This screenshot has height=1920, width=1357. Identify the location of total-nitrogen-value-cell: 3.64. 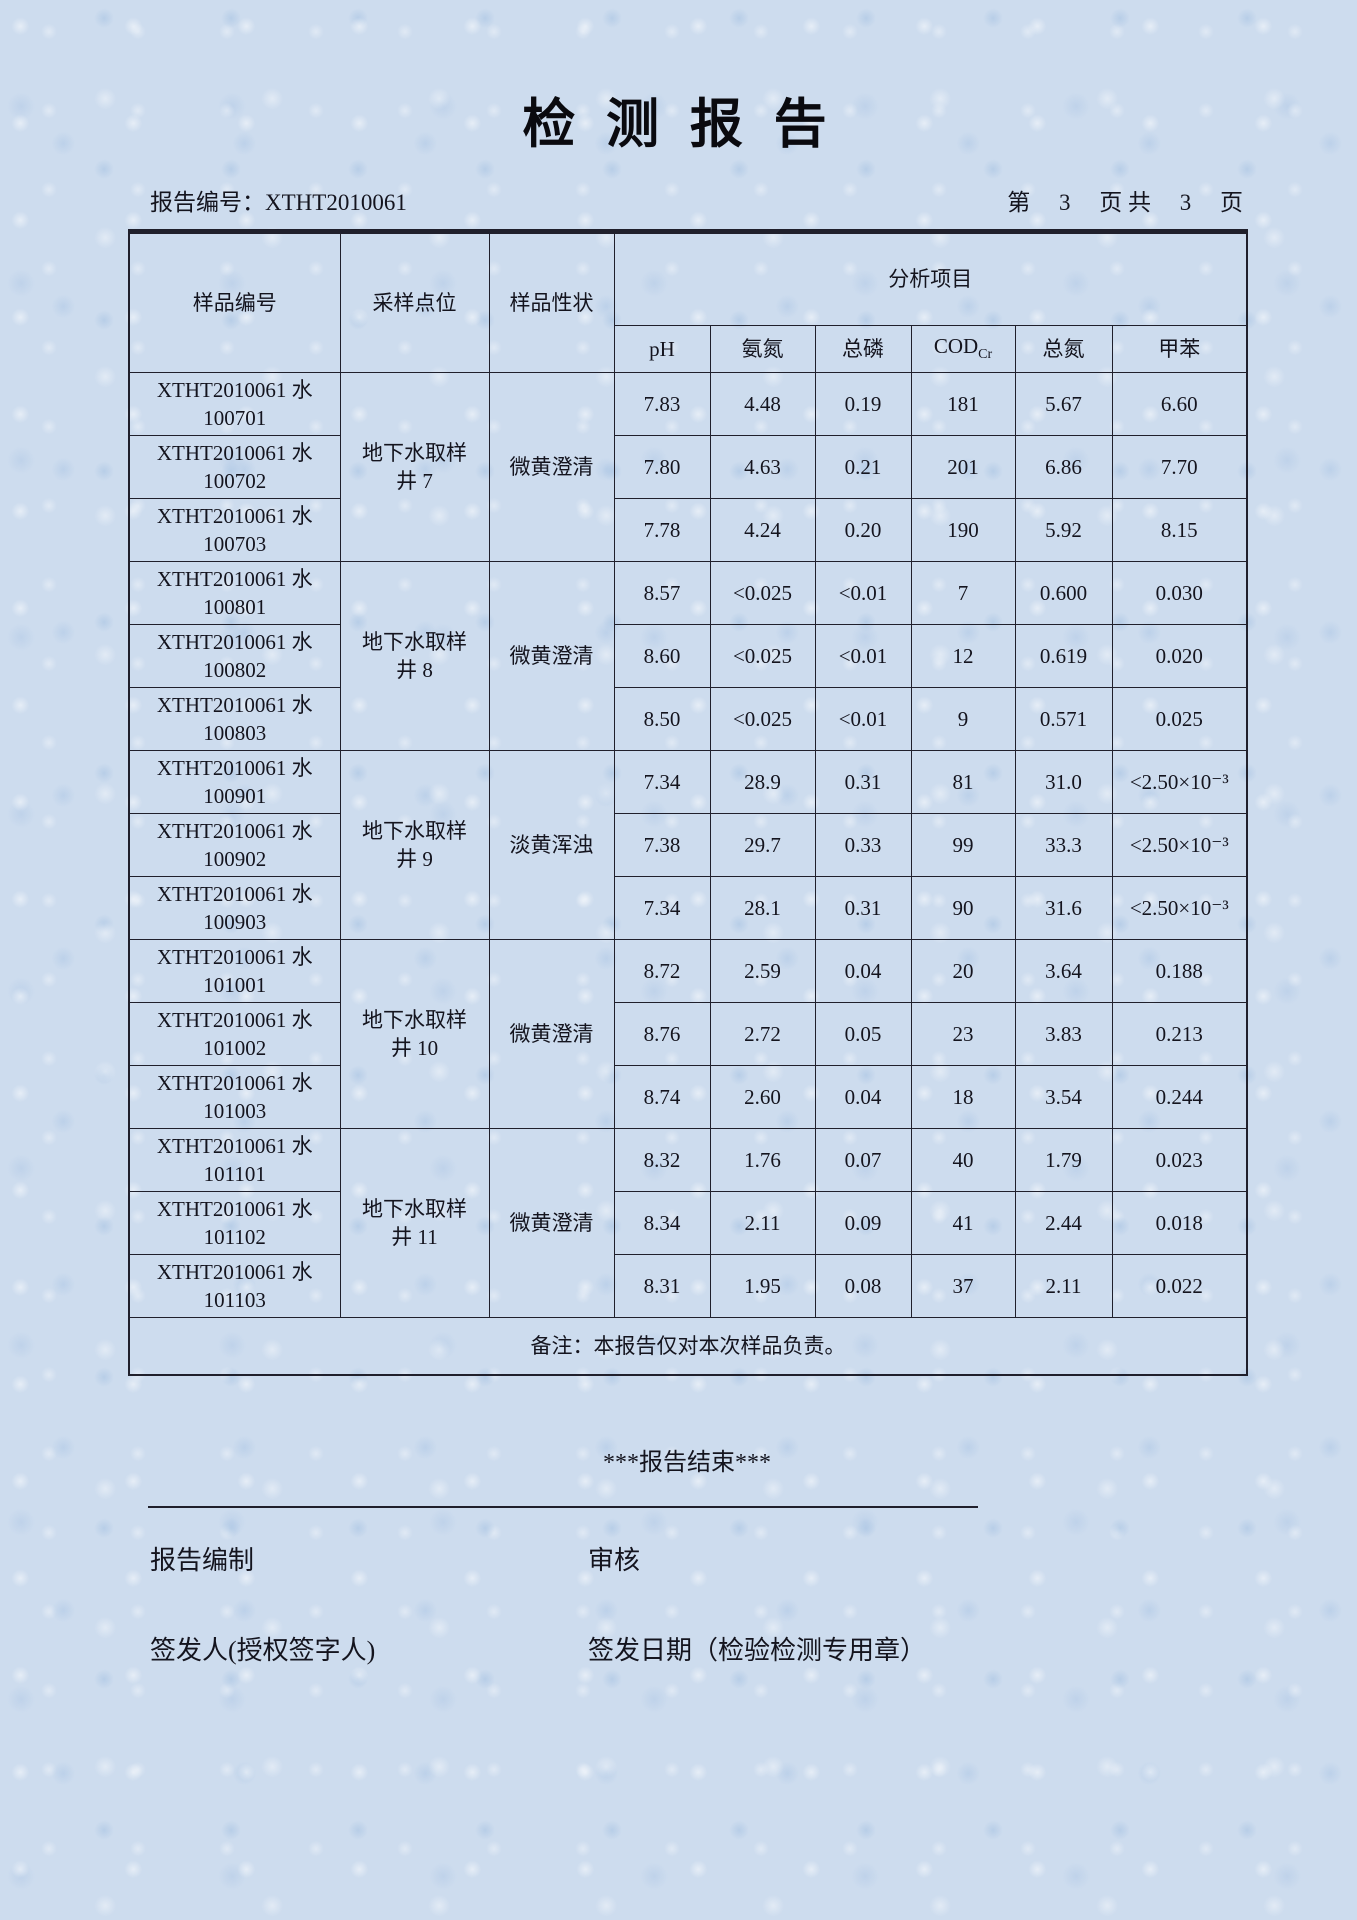
(1063, 971).